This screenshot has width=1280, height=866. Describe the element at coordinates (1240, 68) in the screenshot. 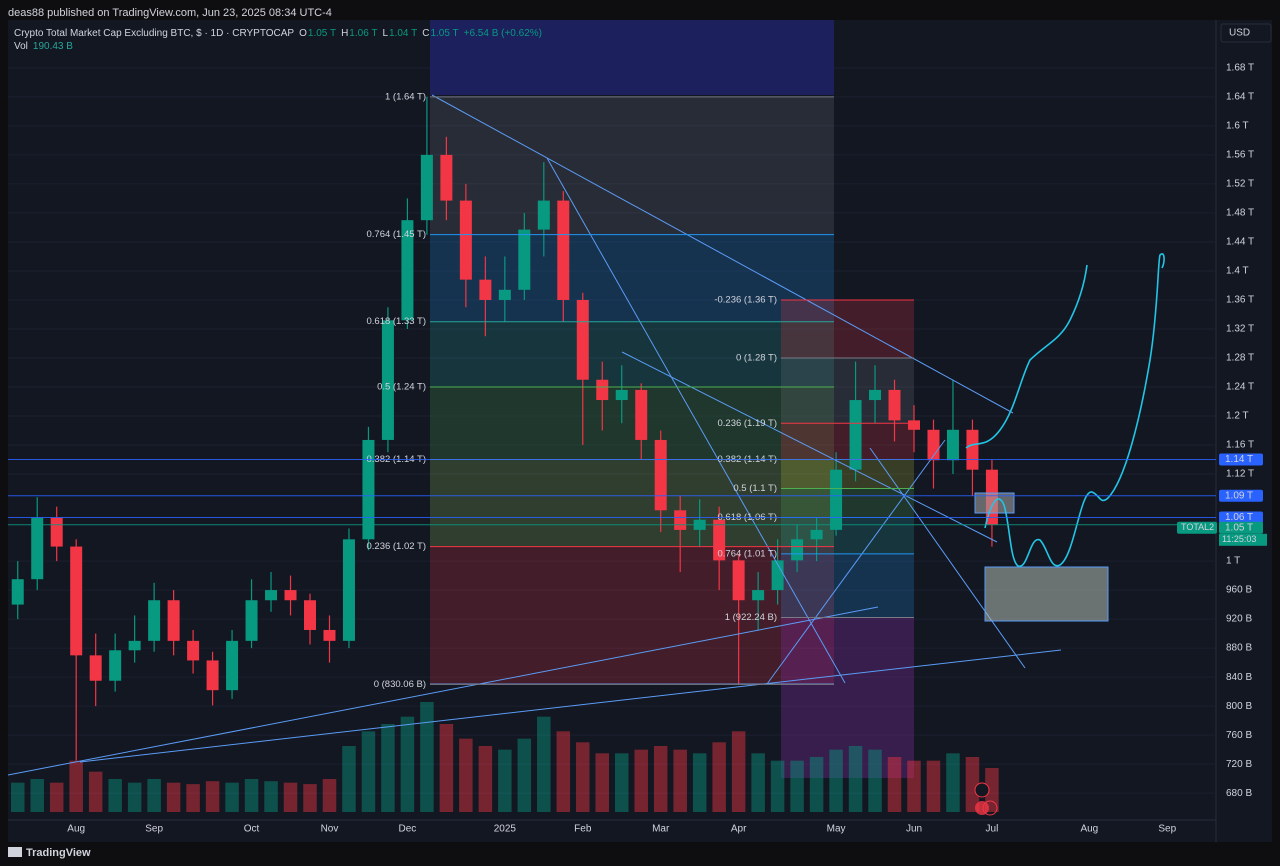

I see `y-tick-label: 1.68 T` at that location.